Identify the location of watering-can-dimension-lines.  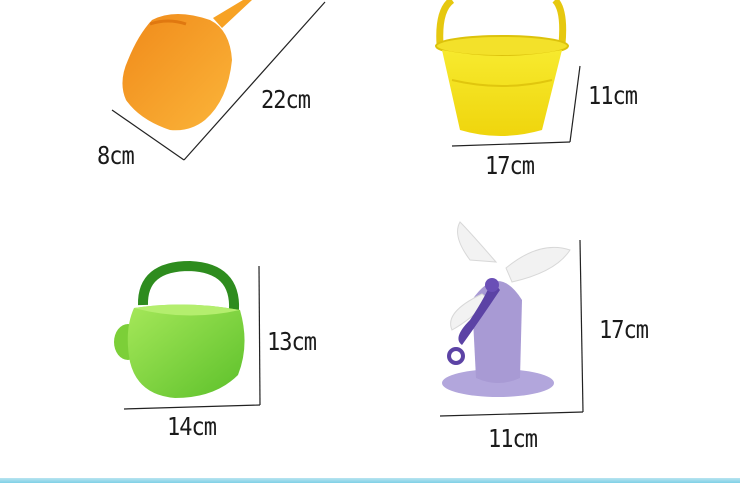
(192, 337).